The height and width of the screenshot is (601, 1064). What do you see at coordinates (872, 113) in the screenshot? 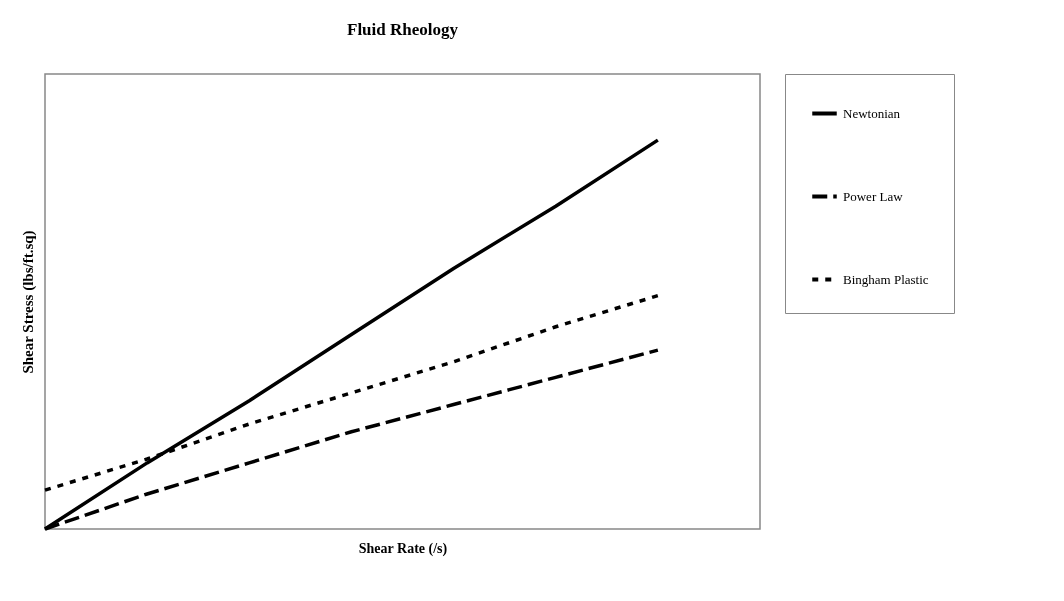
I see `legend-label: Newtonian` at bounding box center [872, 113].